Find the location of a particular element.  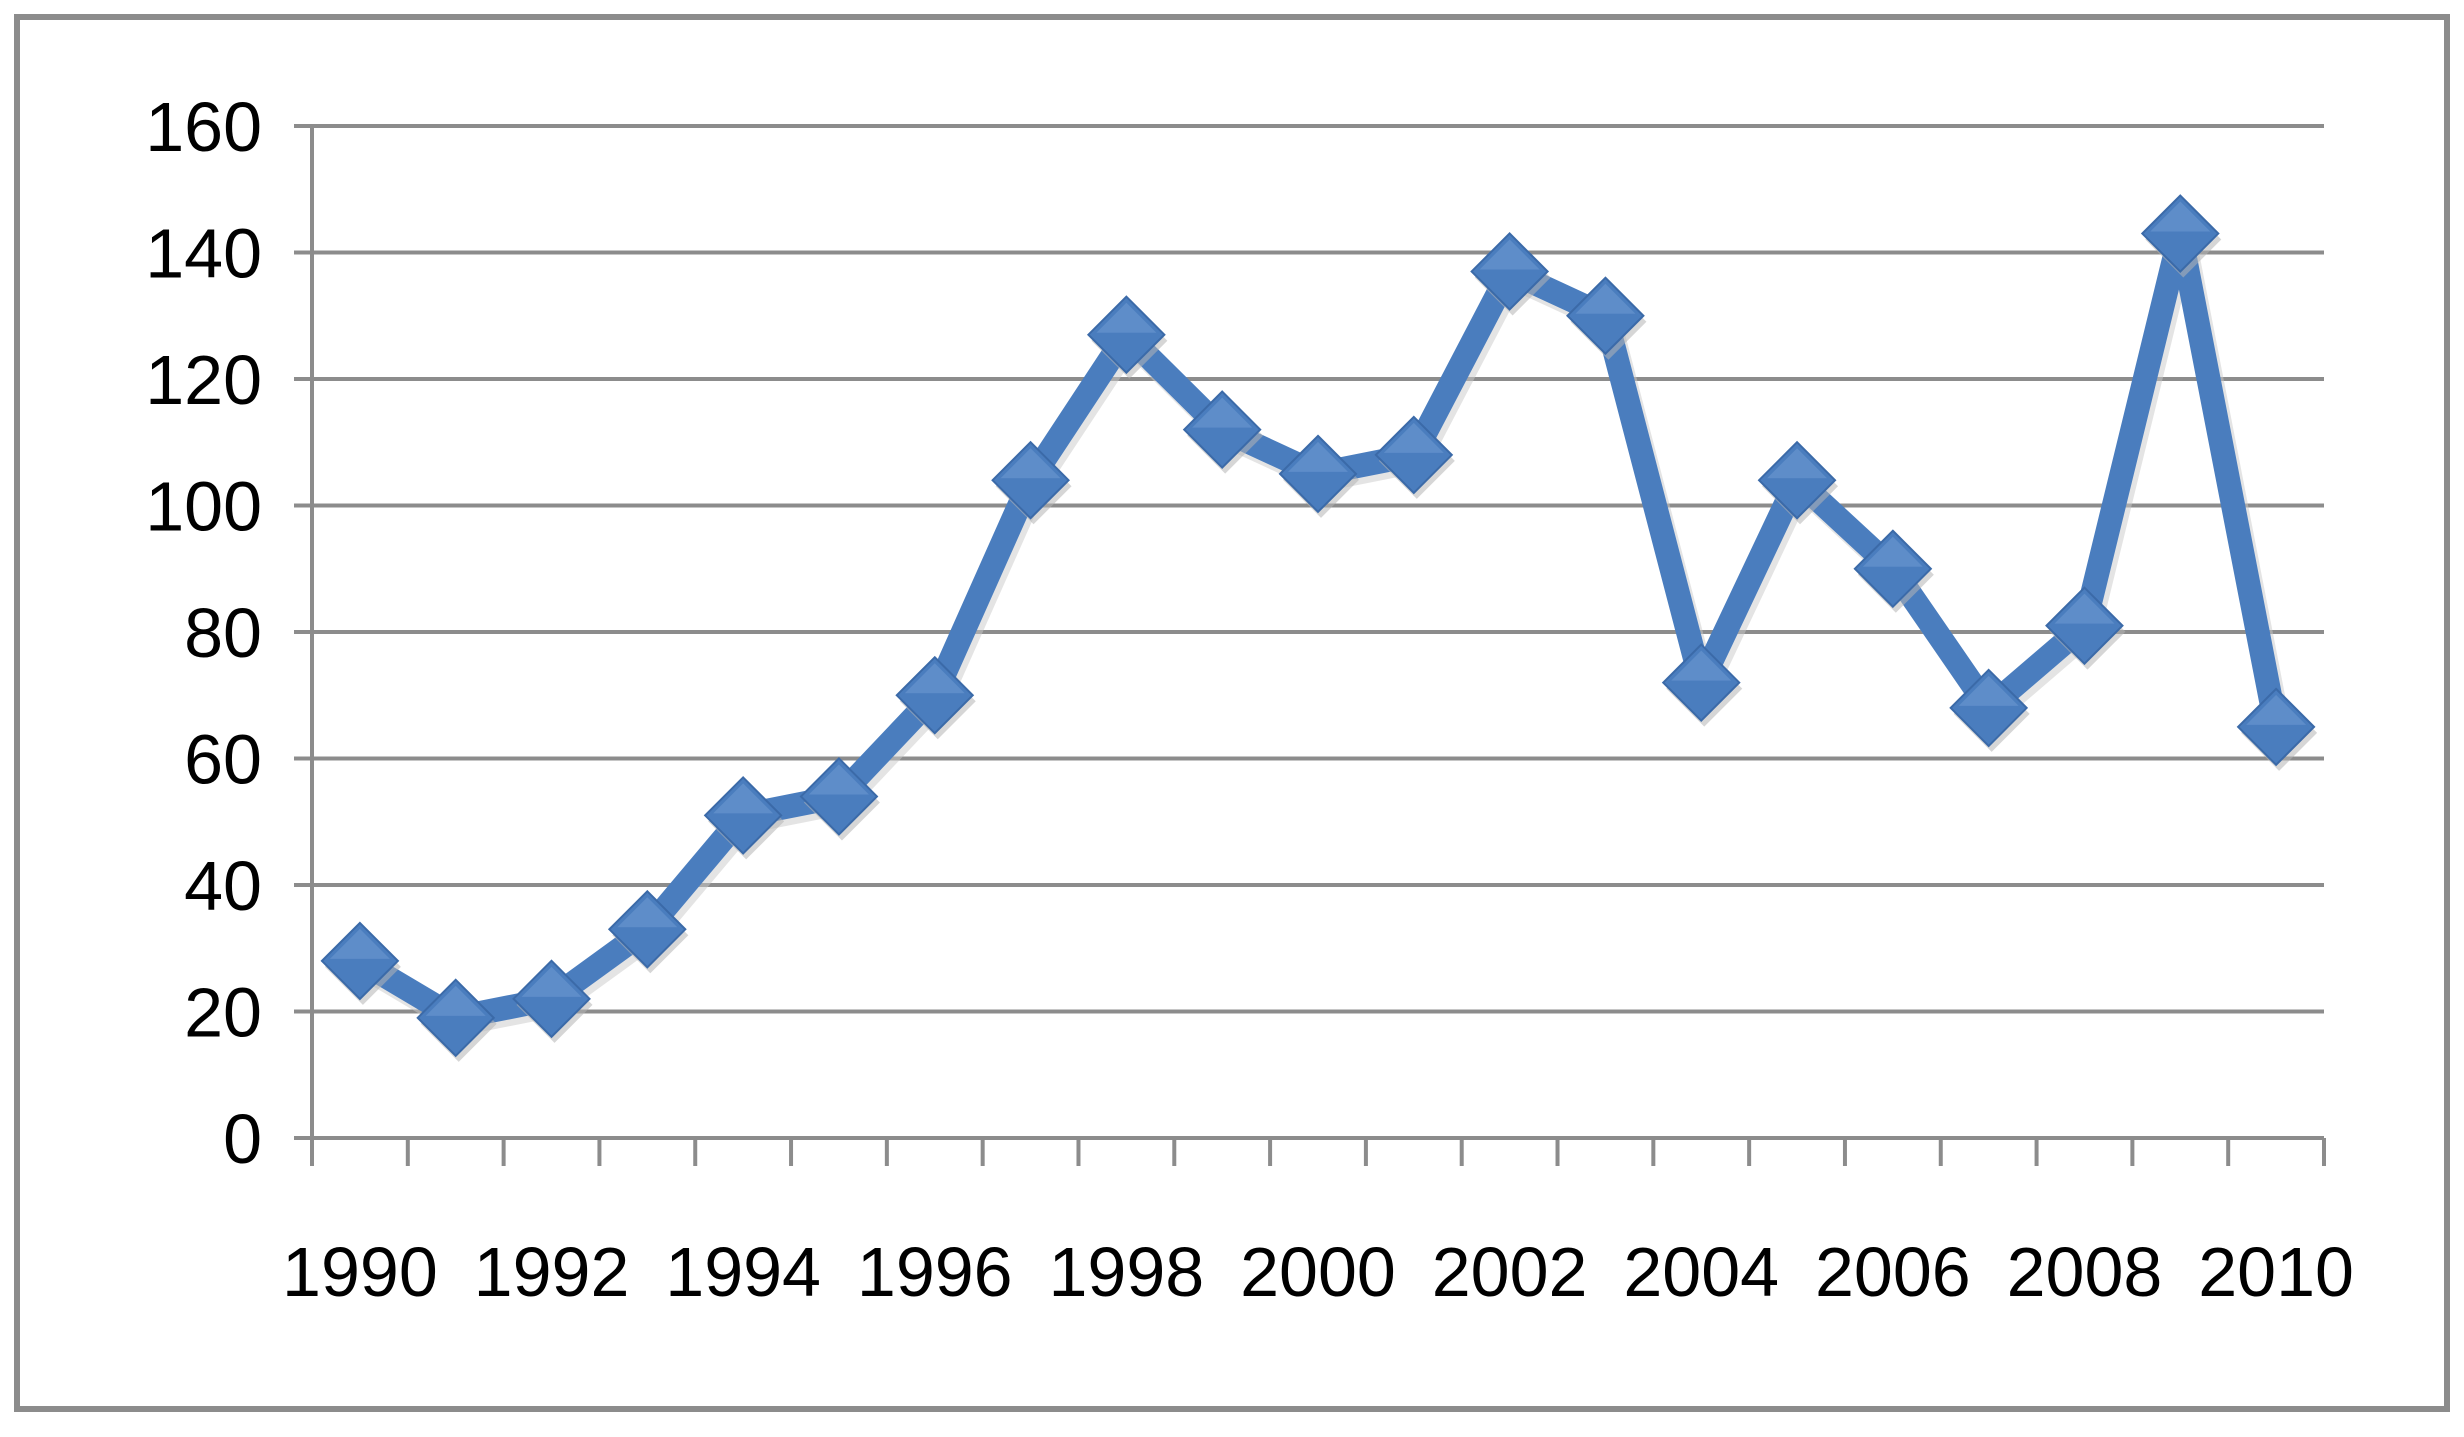

x-tick-label: 2008 is located at coordinates (2085, 1272).